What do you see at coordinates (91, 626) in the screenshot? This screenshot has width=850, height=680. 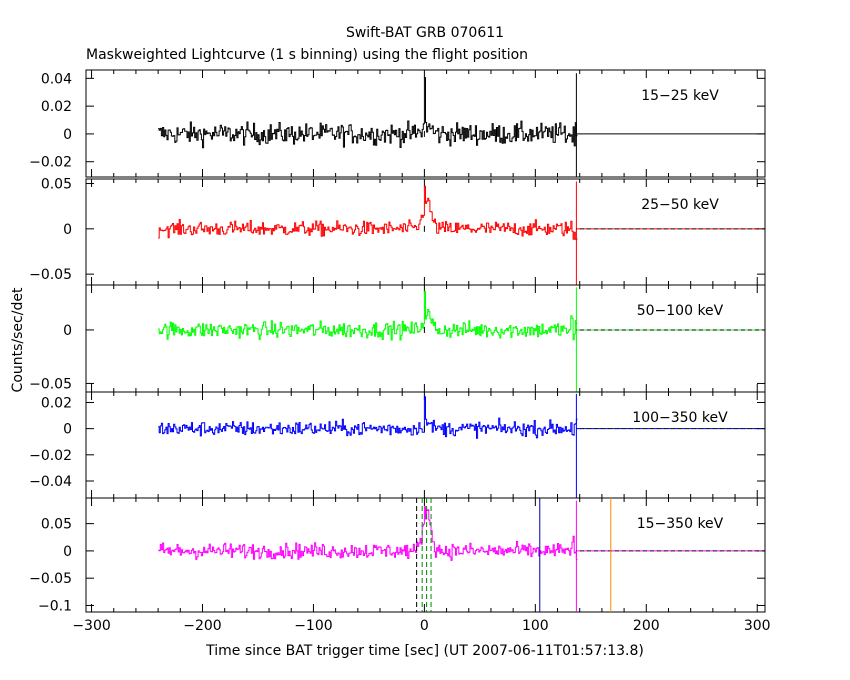 I see `x-tick-label: −300` at bounding box center [91, 626].